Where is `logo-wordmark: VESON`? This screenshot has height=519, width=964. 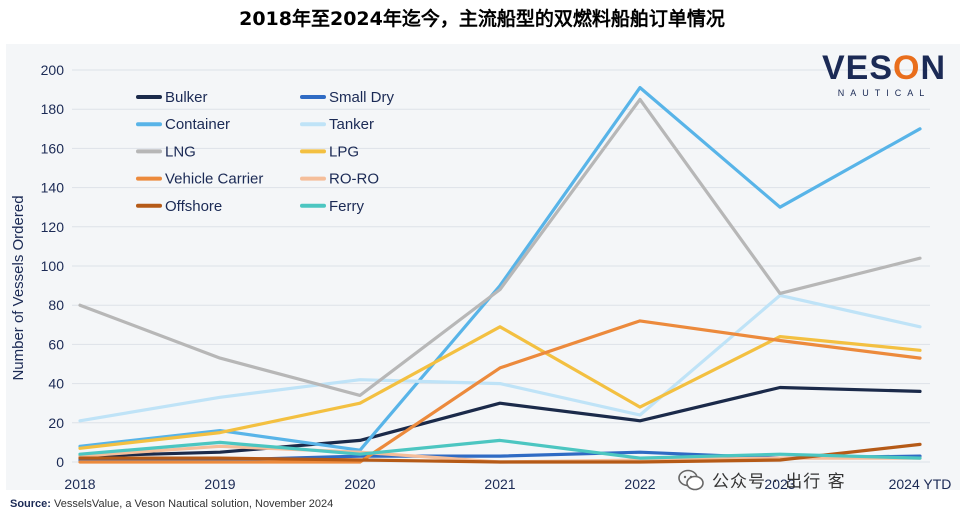
logo-wordmark: VESON is located at coordinates (884, 68).